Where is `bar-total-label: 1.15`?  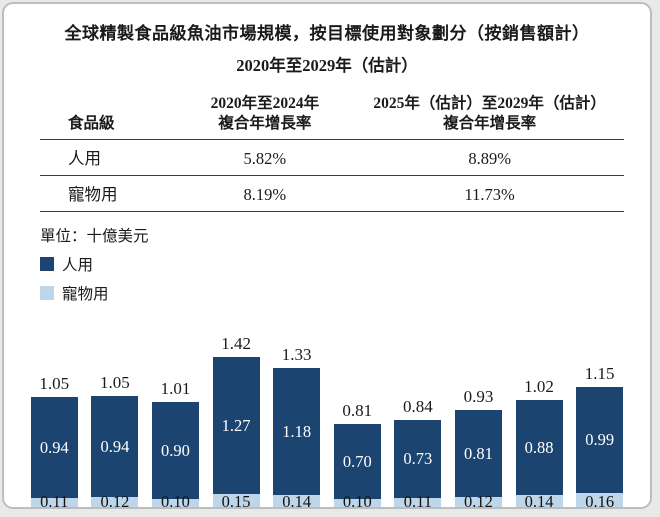
bar-total-label: 1.15 is located at coordinates (599, 374).